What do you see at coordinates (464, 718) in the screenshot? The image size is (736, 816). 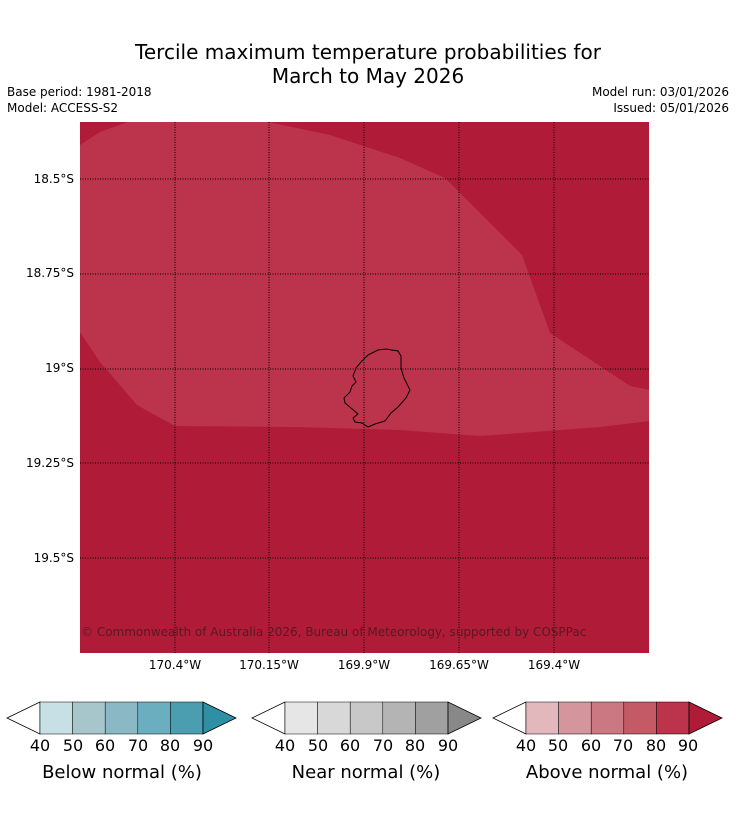 I see `near-colorbar-over-arrow` at bounding box center [464, 718].